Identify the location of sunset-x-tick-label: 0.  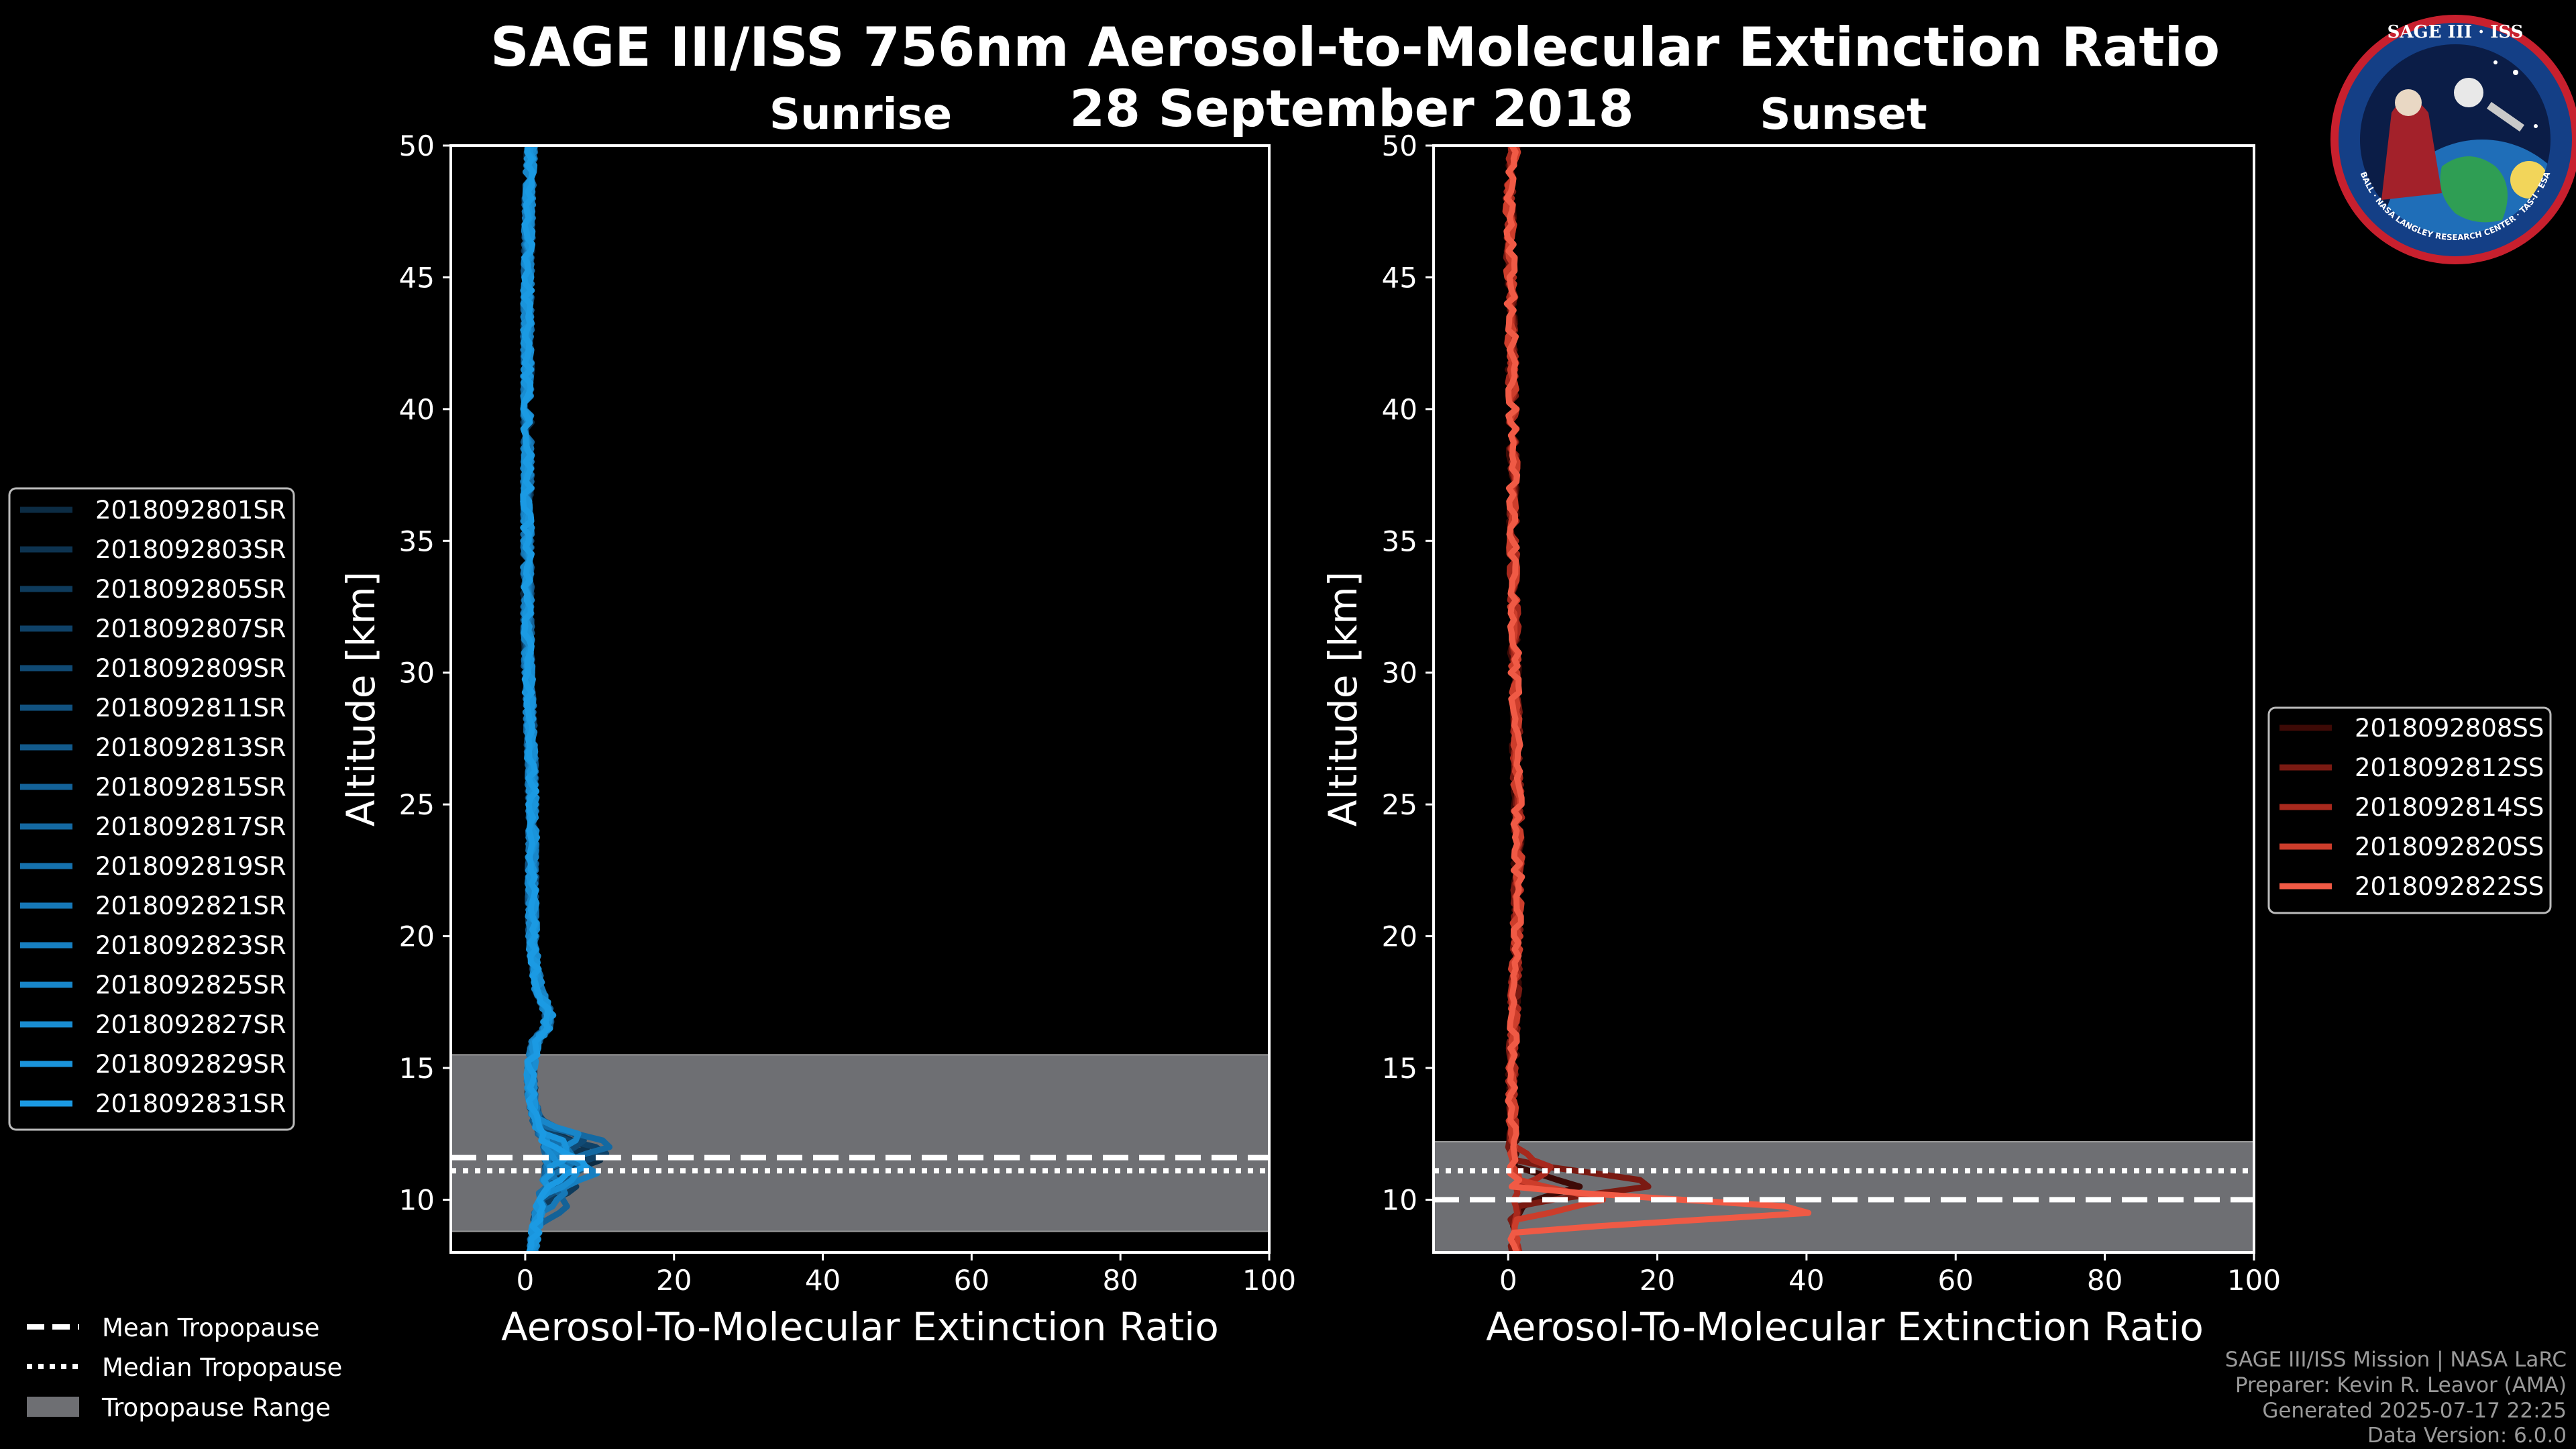
(1508, 1280).